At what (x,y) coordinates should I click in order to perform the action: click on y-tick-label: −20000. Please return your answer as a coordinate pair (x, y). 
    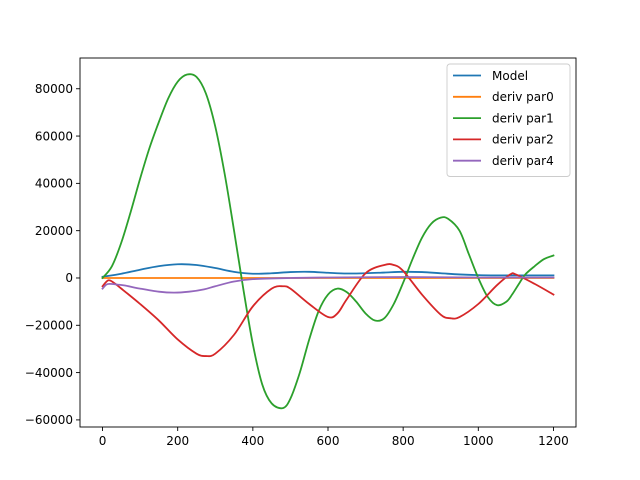
    Looking at the image, I should click on (49, 325).